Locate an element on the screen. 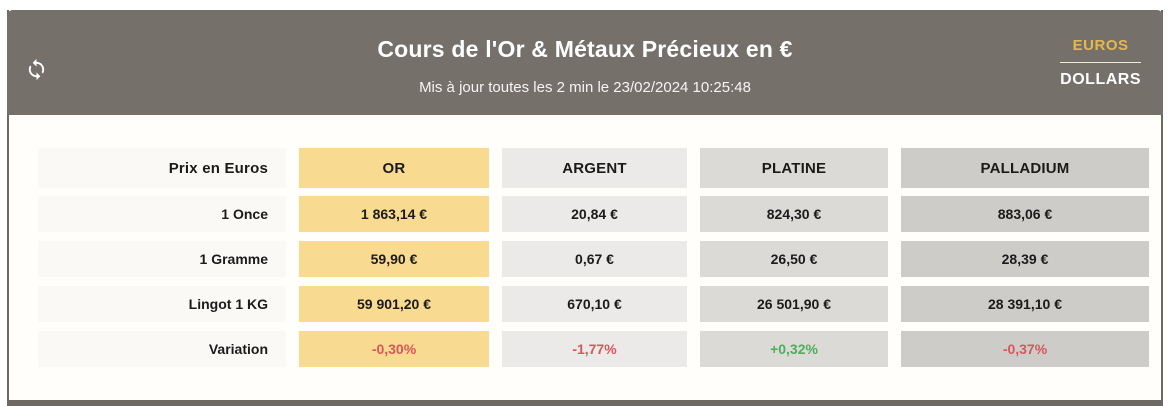 The height and width of the screenshot is (406, 1170). price-cell-or: 59,90 € is located at coordinates (394, 259).